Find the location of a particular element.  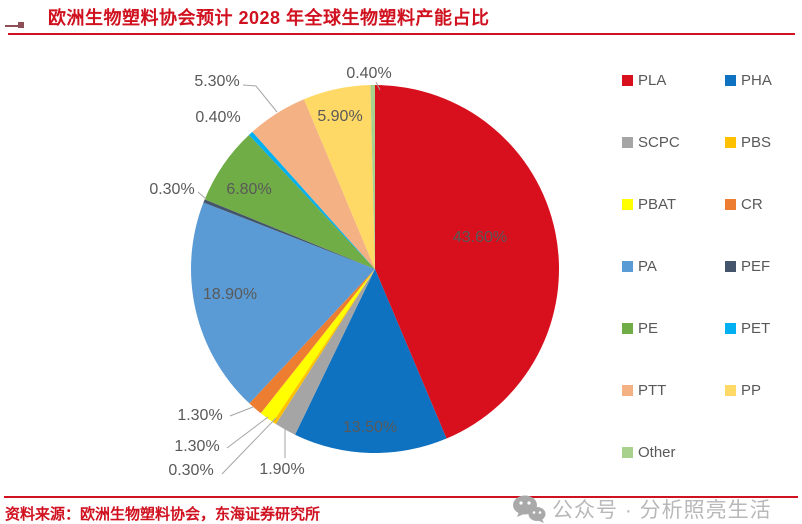

legend-label-ptt: PTT is located at coordinates (652, 390).